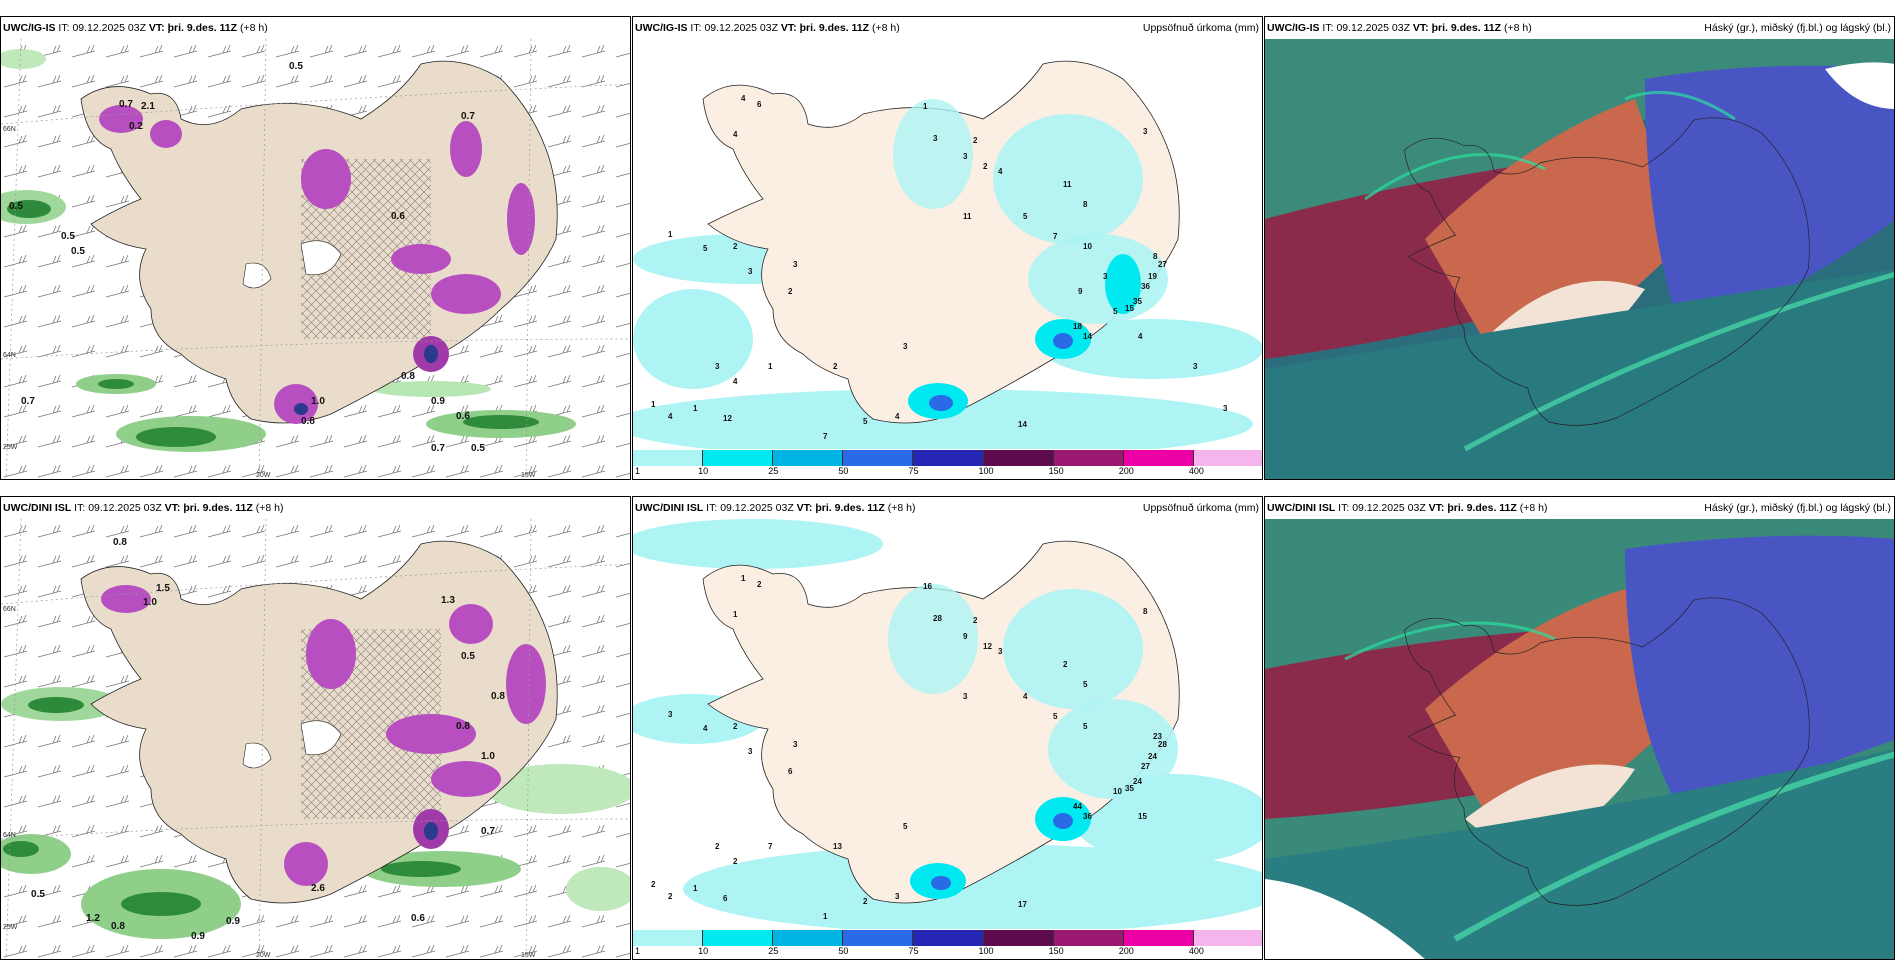 The height and width of the screenshot is (960, 1900). What do you see at coordinates (1126, 471) in the screenshot?
I see `scale-label: 200` at bounding box center [1126, 471].